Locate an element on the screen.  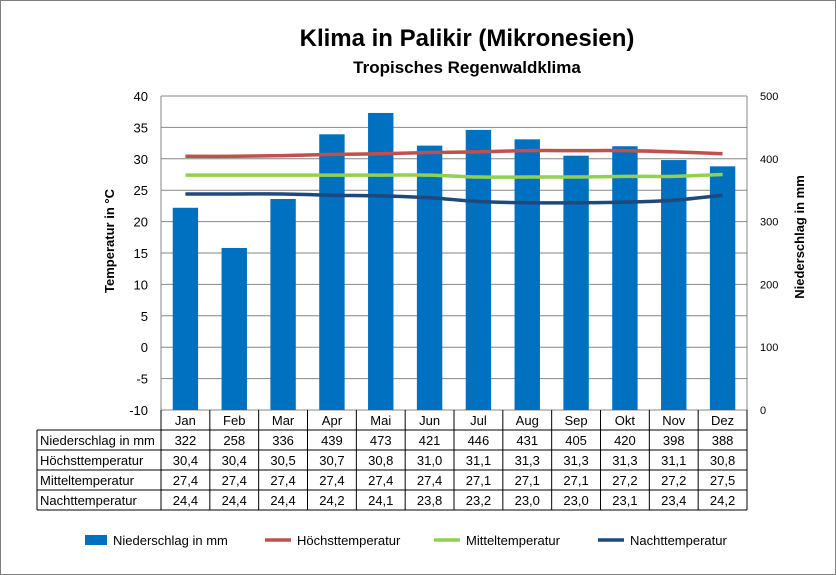
y-tick-label-right: 400 is located at coordinates (769, 160).